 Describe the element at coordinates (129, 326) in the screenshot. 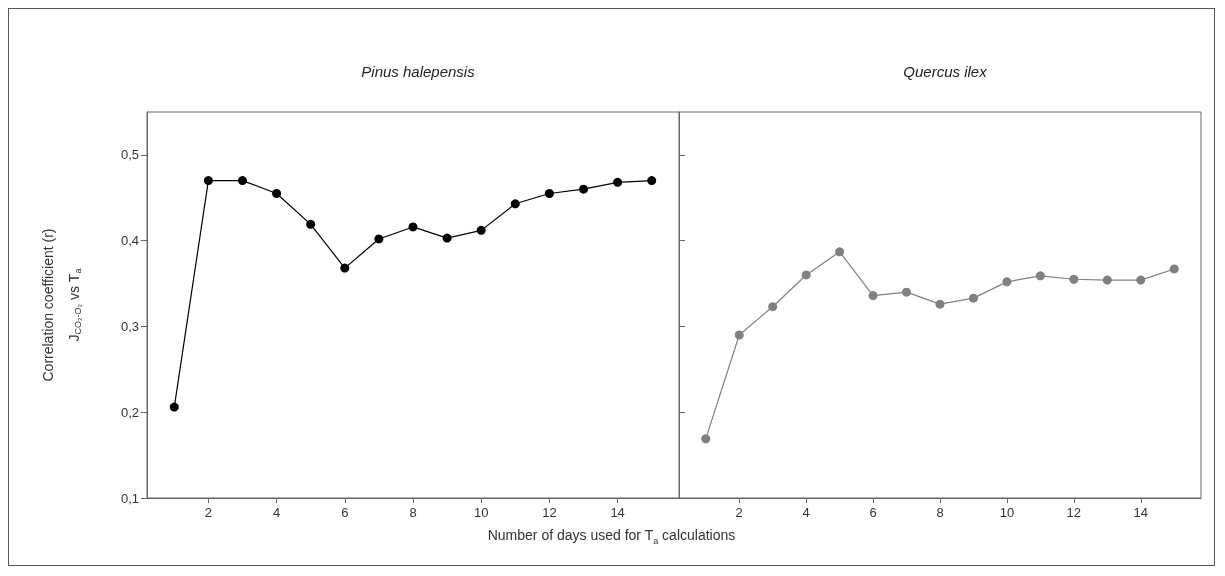

I see `y-tick-label: 0,3` at that location.